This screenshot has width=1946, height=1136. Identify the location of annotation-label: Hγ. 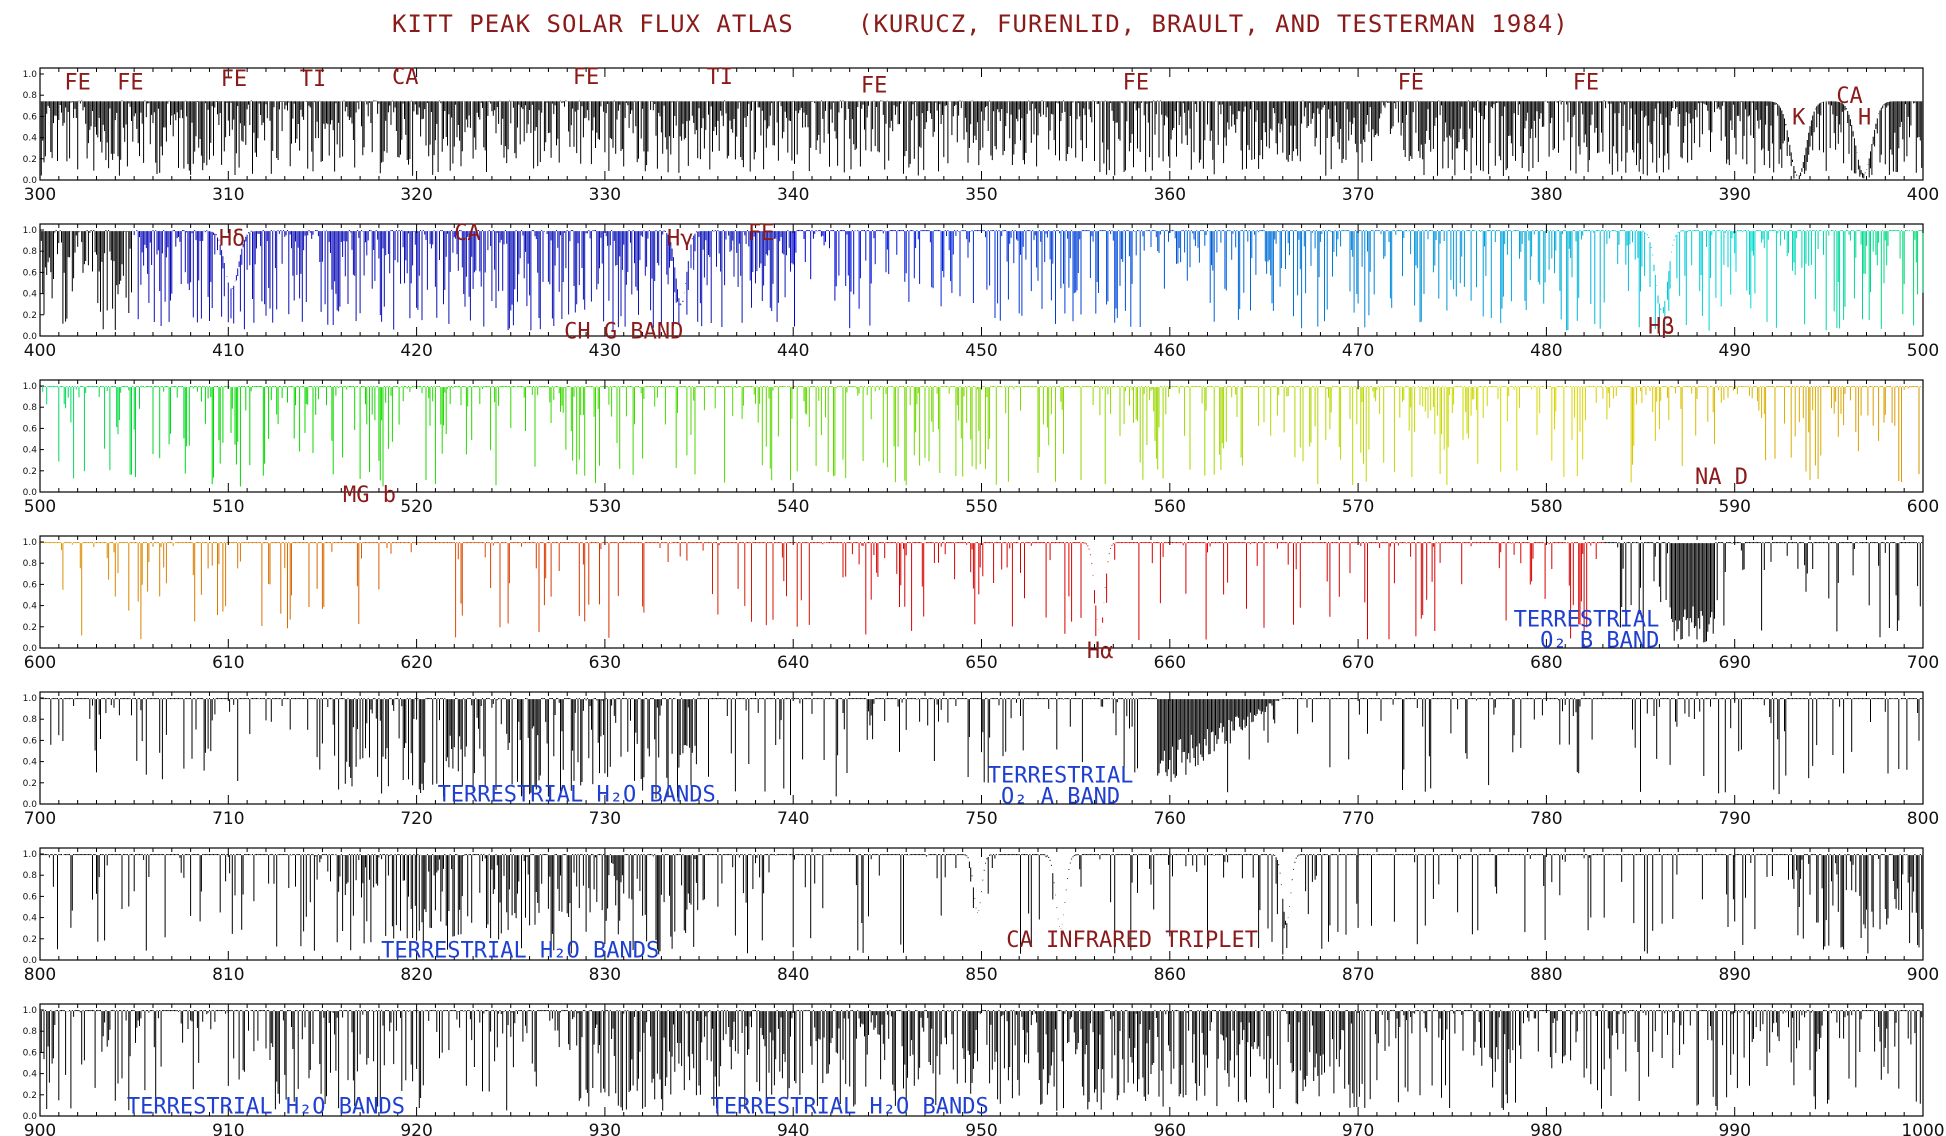
(680, 238).